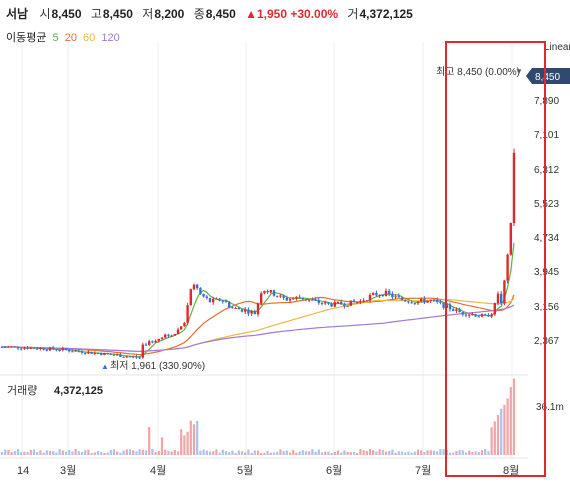 This screenshot has width=570, height=483. I want to click on volume-total: 4,372,125, so click(78, 391).